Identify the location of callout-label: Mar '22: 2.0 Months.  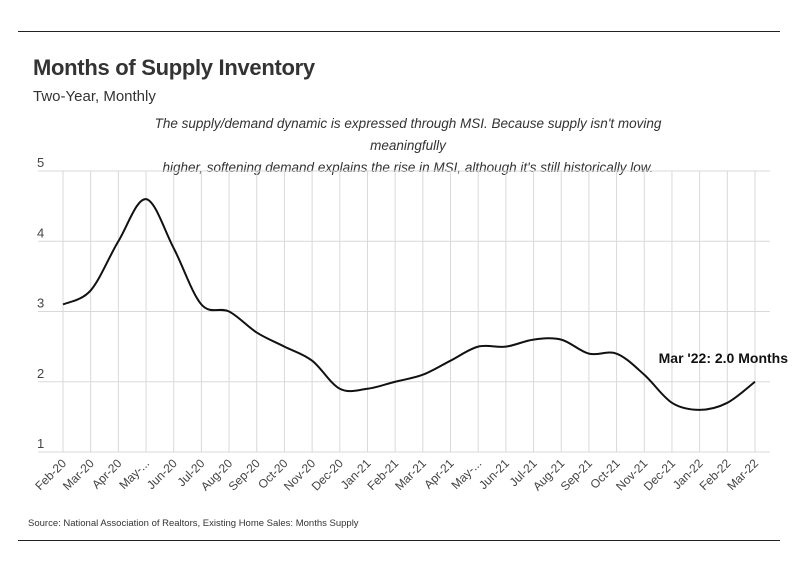
(724, 358).